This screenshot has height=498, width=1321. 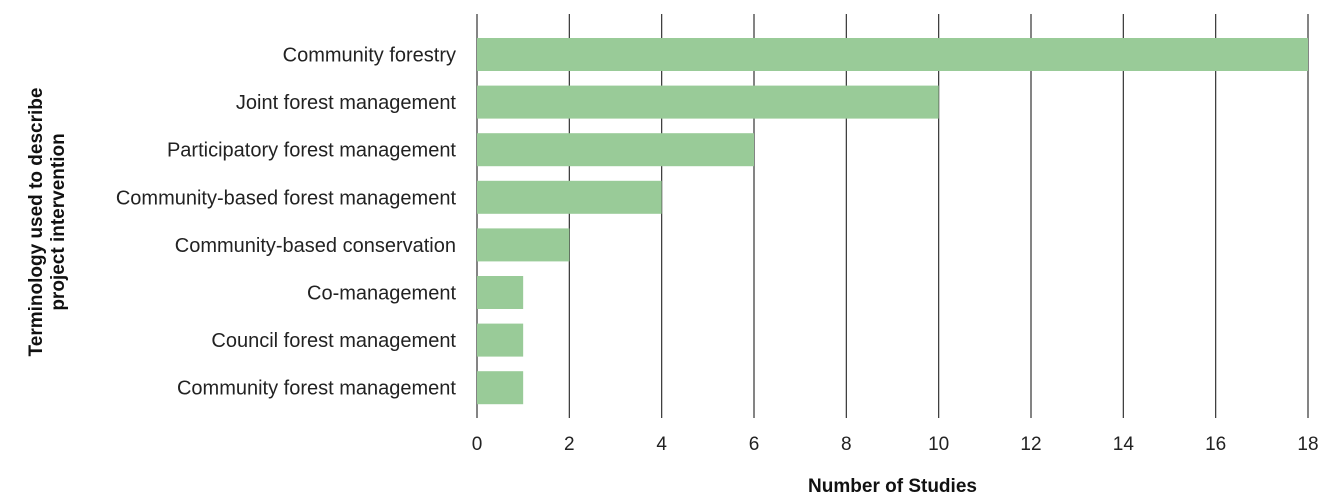 What do you see at coordinates (333, 341) in the screenshot?
I see `category-label: Council forest management` at bounding box center [333, 341].